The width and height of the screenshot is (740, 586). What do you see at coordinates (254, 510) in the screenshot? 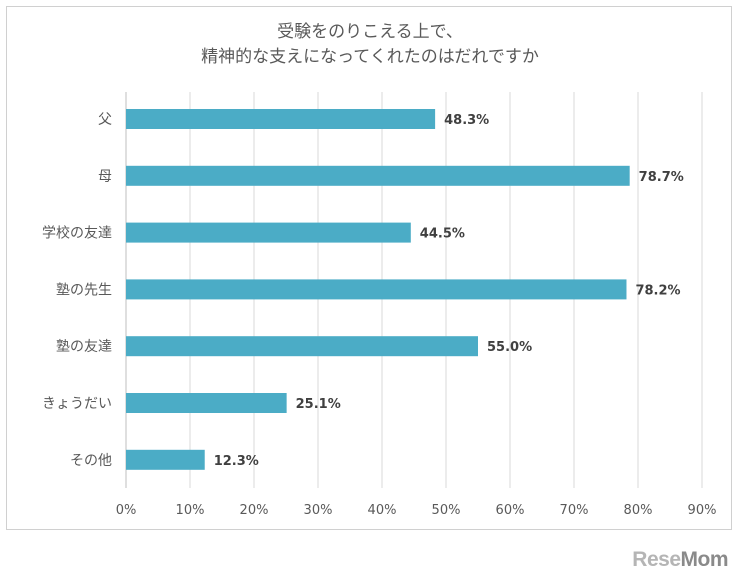
I see `x-tick-label: 20%` at bounding box center [254, 510].